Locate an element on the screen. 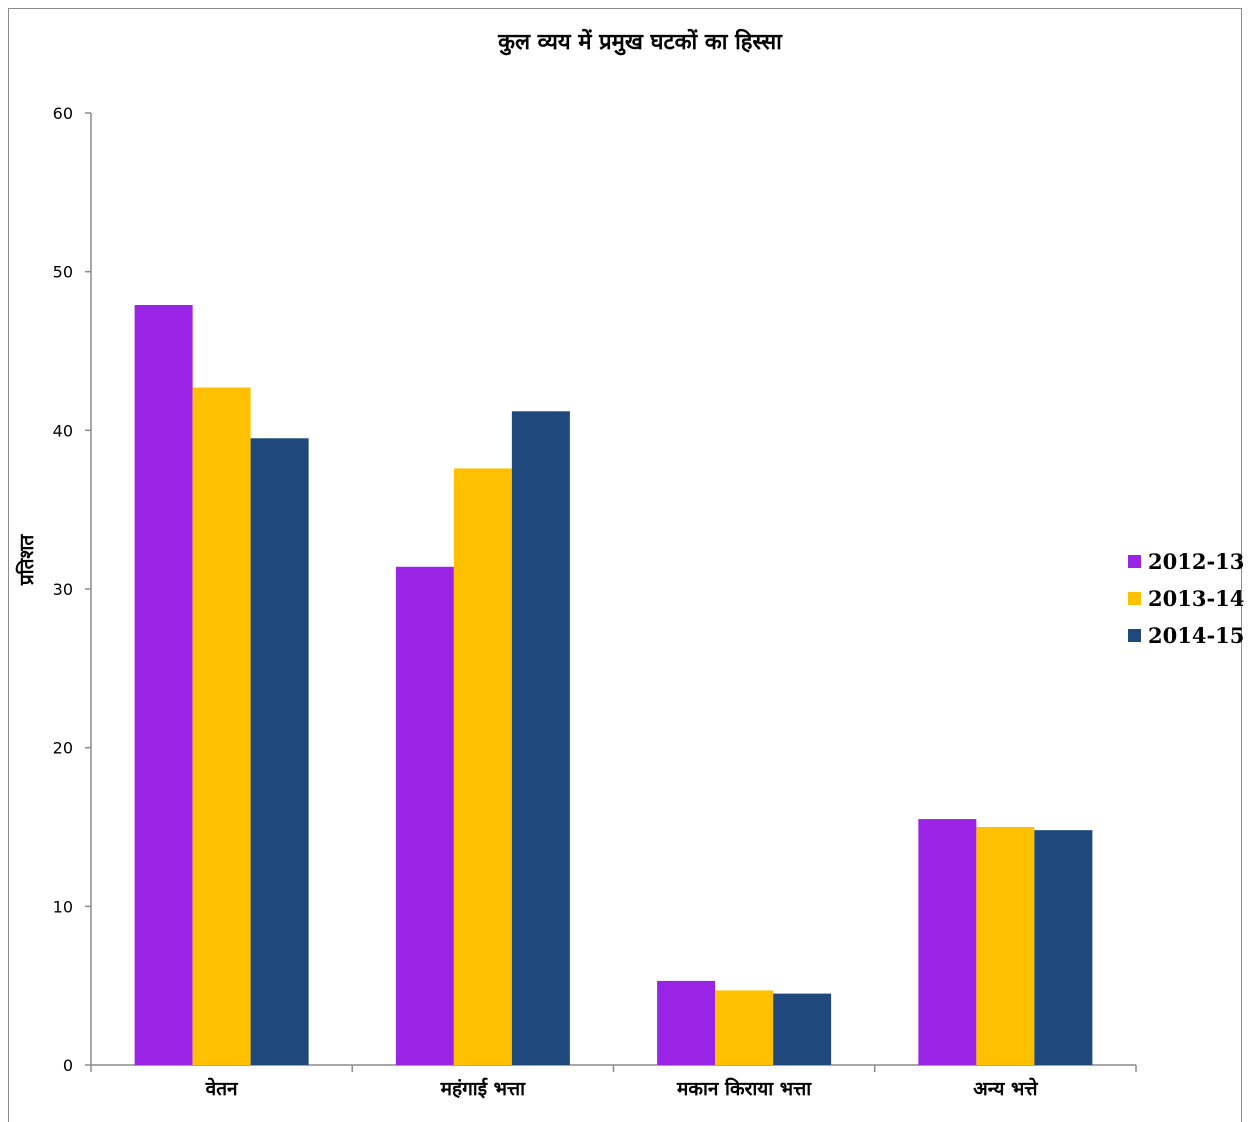  y-tick-label: 20 is located at coordinates (63, 748).